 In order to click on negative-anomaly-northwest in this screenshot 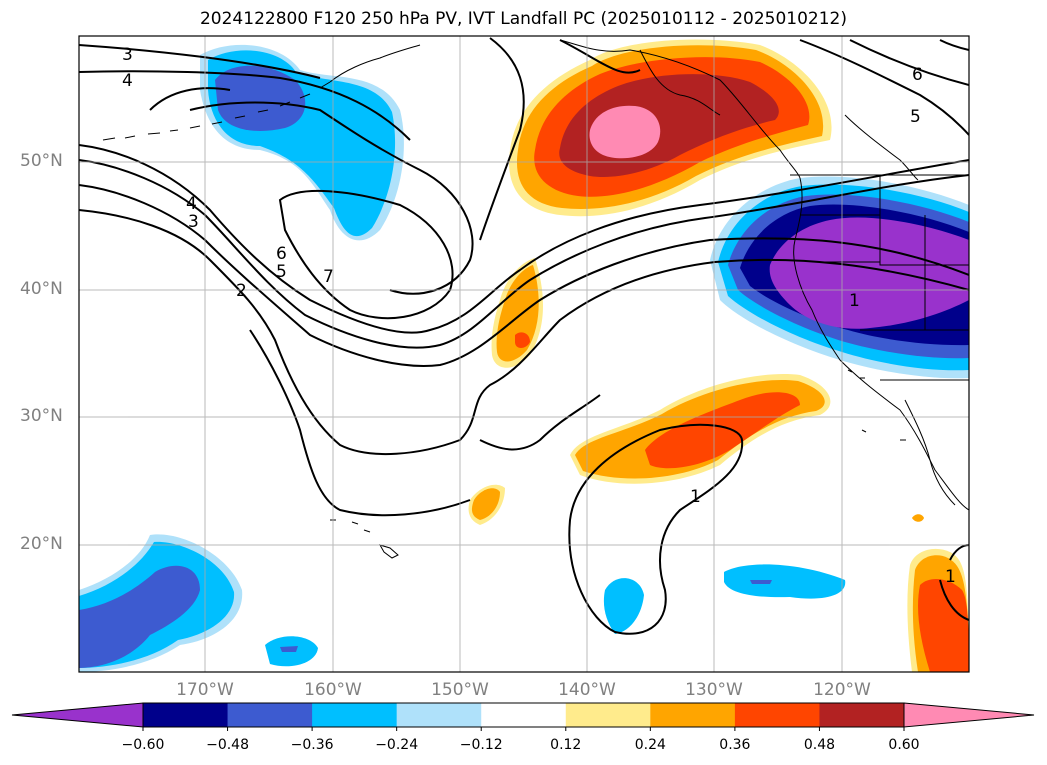, I will do `click(302, 142)`.